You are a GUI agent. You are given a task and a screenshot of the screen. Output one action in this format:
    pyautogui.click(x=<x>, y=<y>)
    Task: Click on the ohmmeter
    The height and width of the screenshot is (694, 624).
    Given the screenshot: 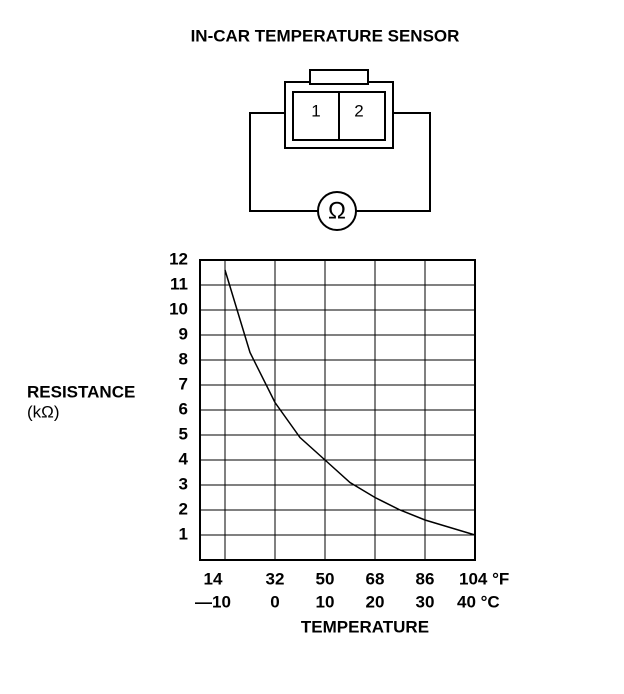 What is the action you would take?
    pyautogui.click(x=337, y=211)
    